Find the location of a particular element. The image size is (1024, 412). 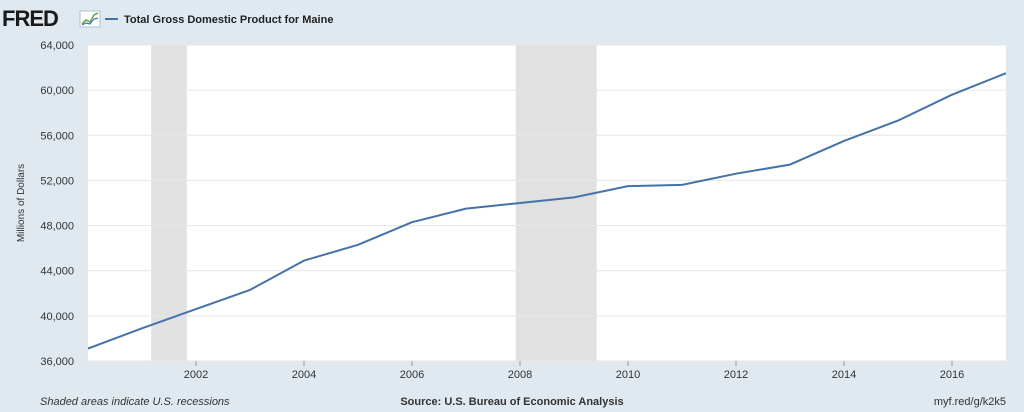

x-axis-ticks: 2002 2004 2006 2008 2010 2012 2014 2016 is located at coordinates (574, 371).